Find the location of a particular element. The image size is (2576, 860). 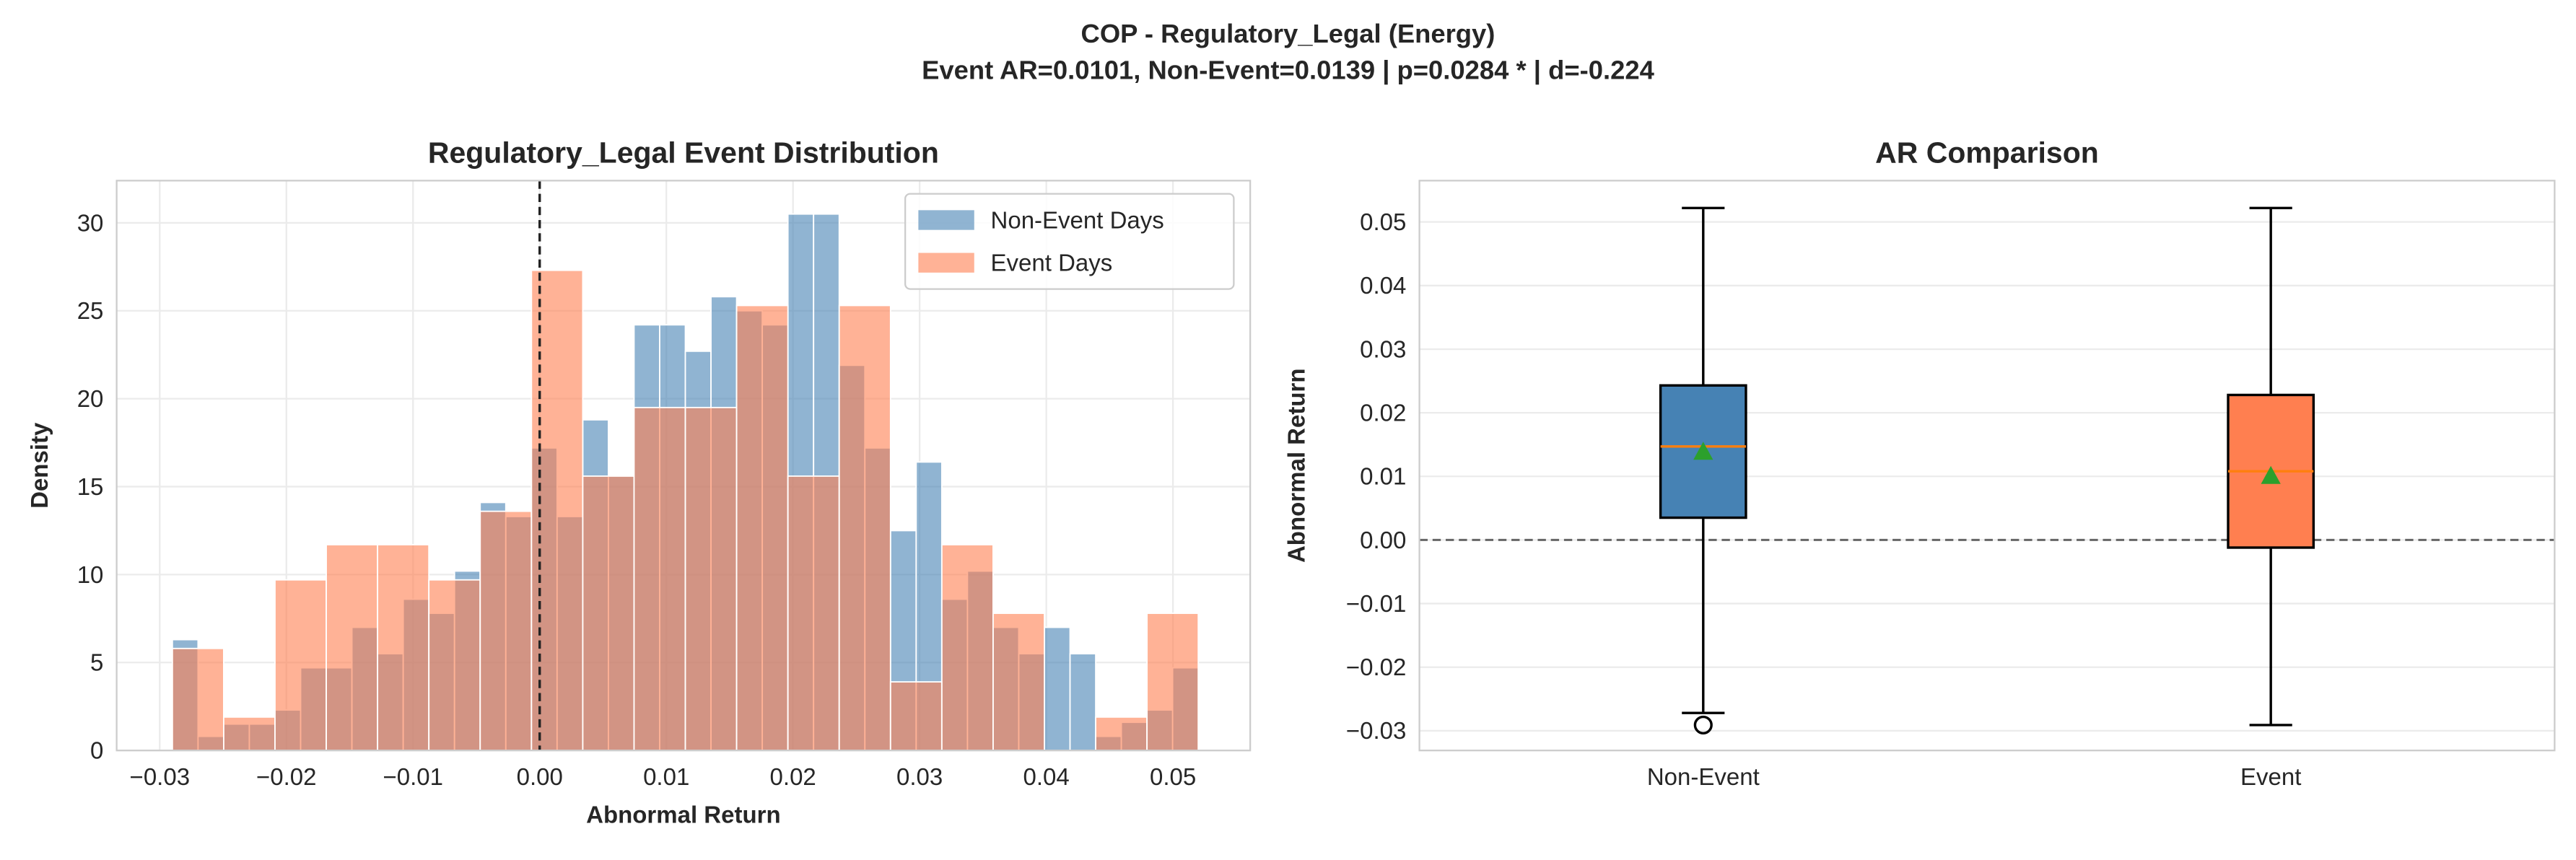

x-tick-label: −0.03 is located at coordinates (160, 777).